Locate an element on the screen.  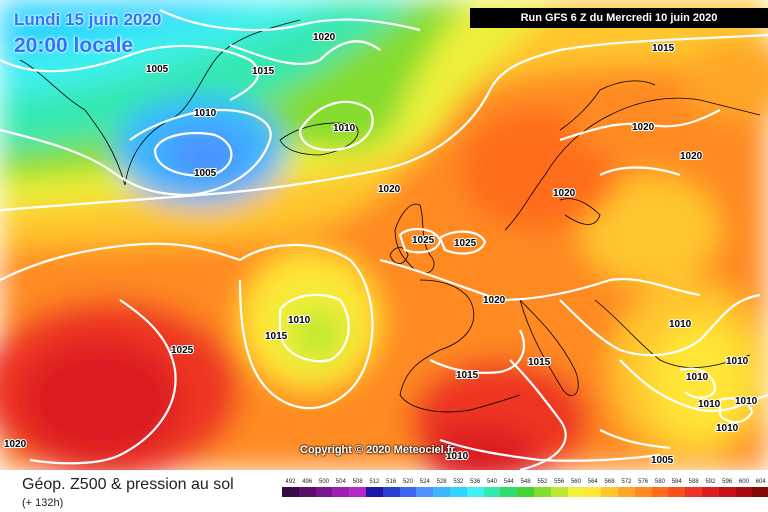
scale-cell: 564 is located at coordinates (593, 487).